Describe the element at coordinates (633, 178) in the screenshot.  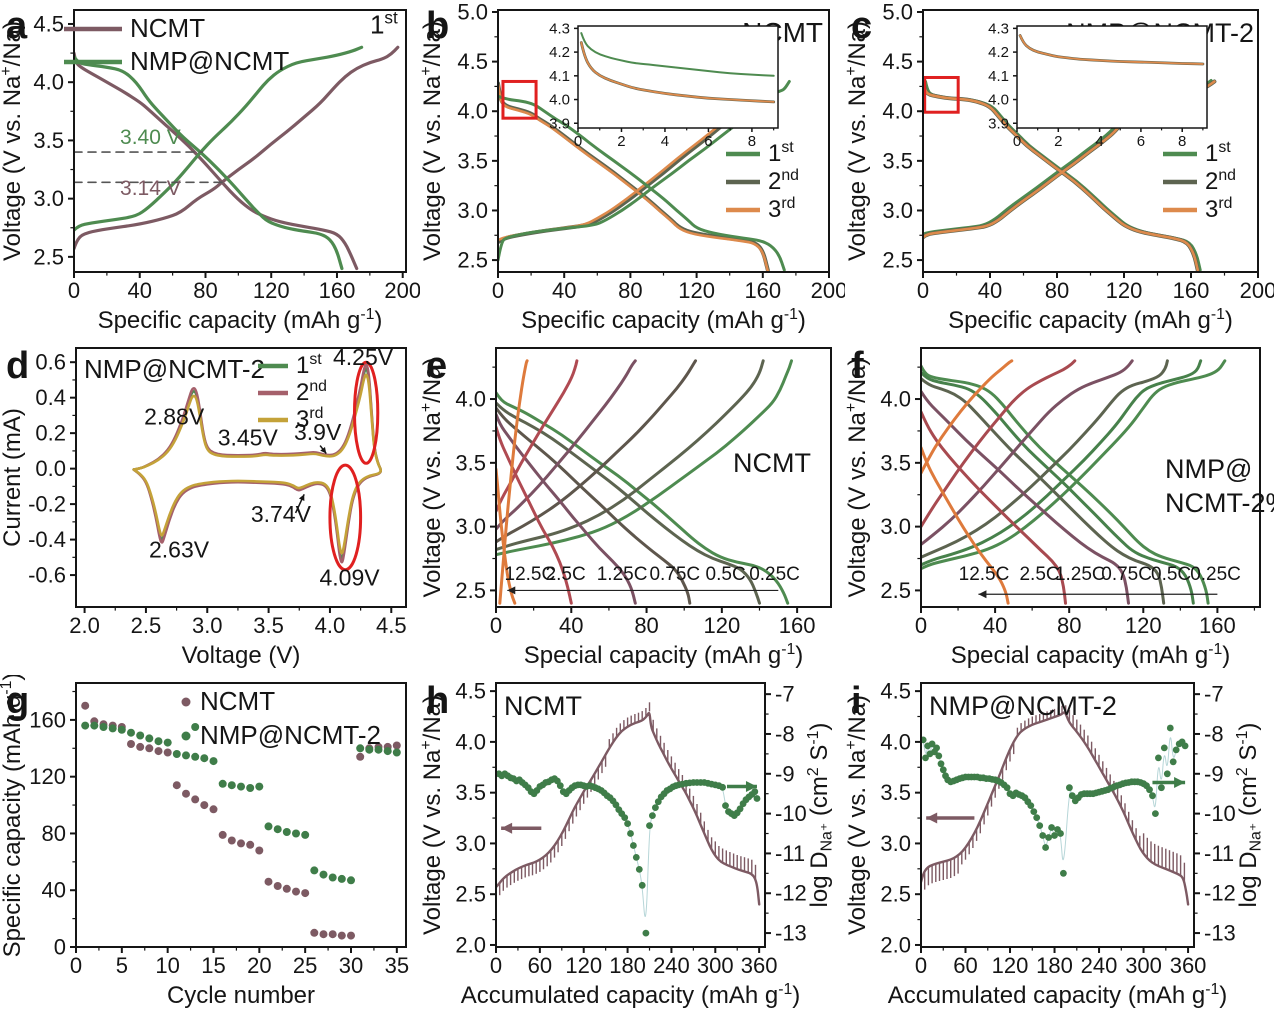
I see `cycle3-discharge` at that location.